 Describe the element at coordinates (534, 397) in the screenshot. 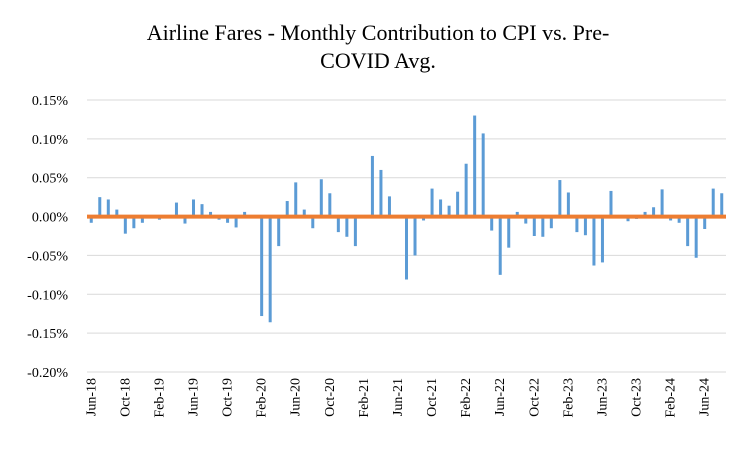

I see `x-tick-label: Oct-22` at that location.